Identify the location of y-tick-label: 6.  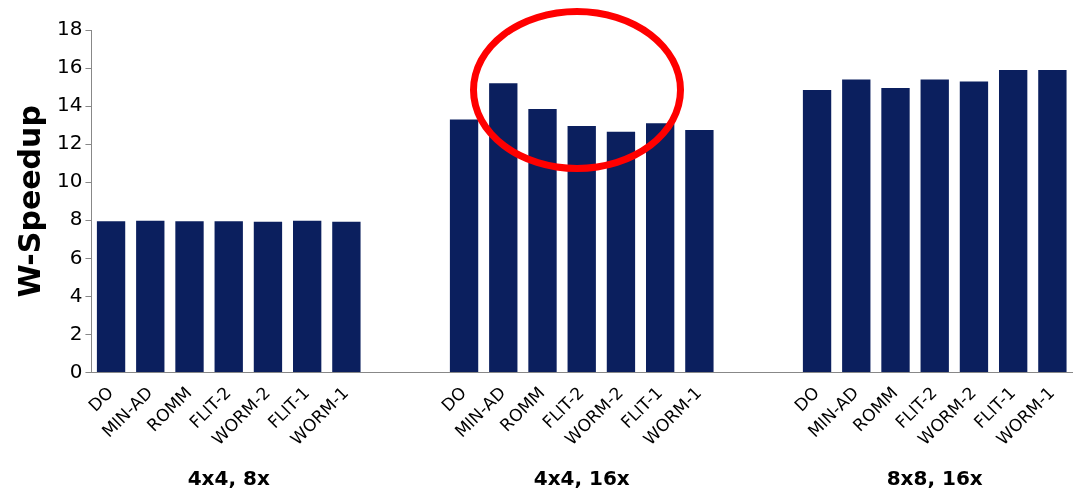
(76, 256).